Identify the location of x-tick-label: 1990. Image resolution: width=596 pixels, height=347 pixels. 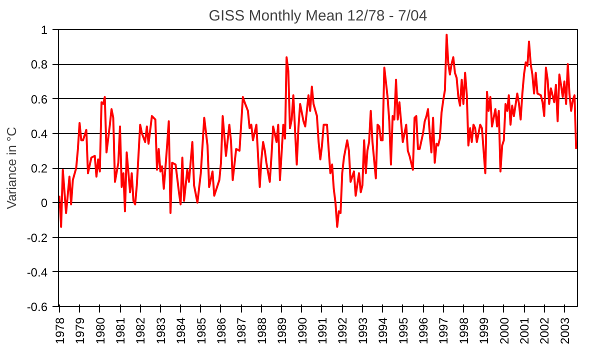
(302, 330).